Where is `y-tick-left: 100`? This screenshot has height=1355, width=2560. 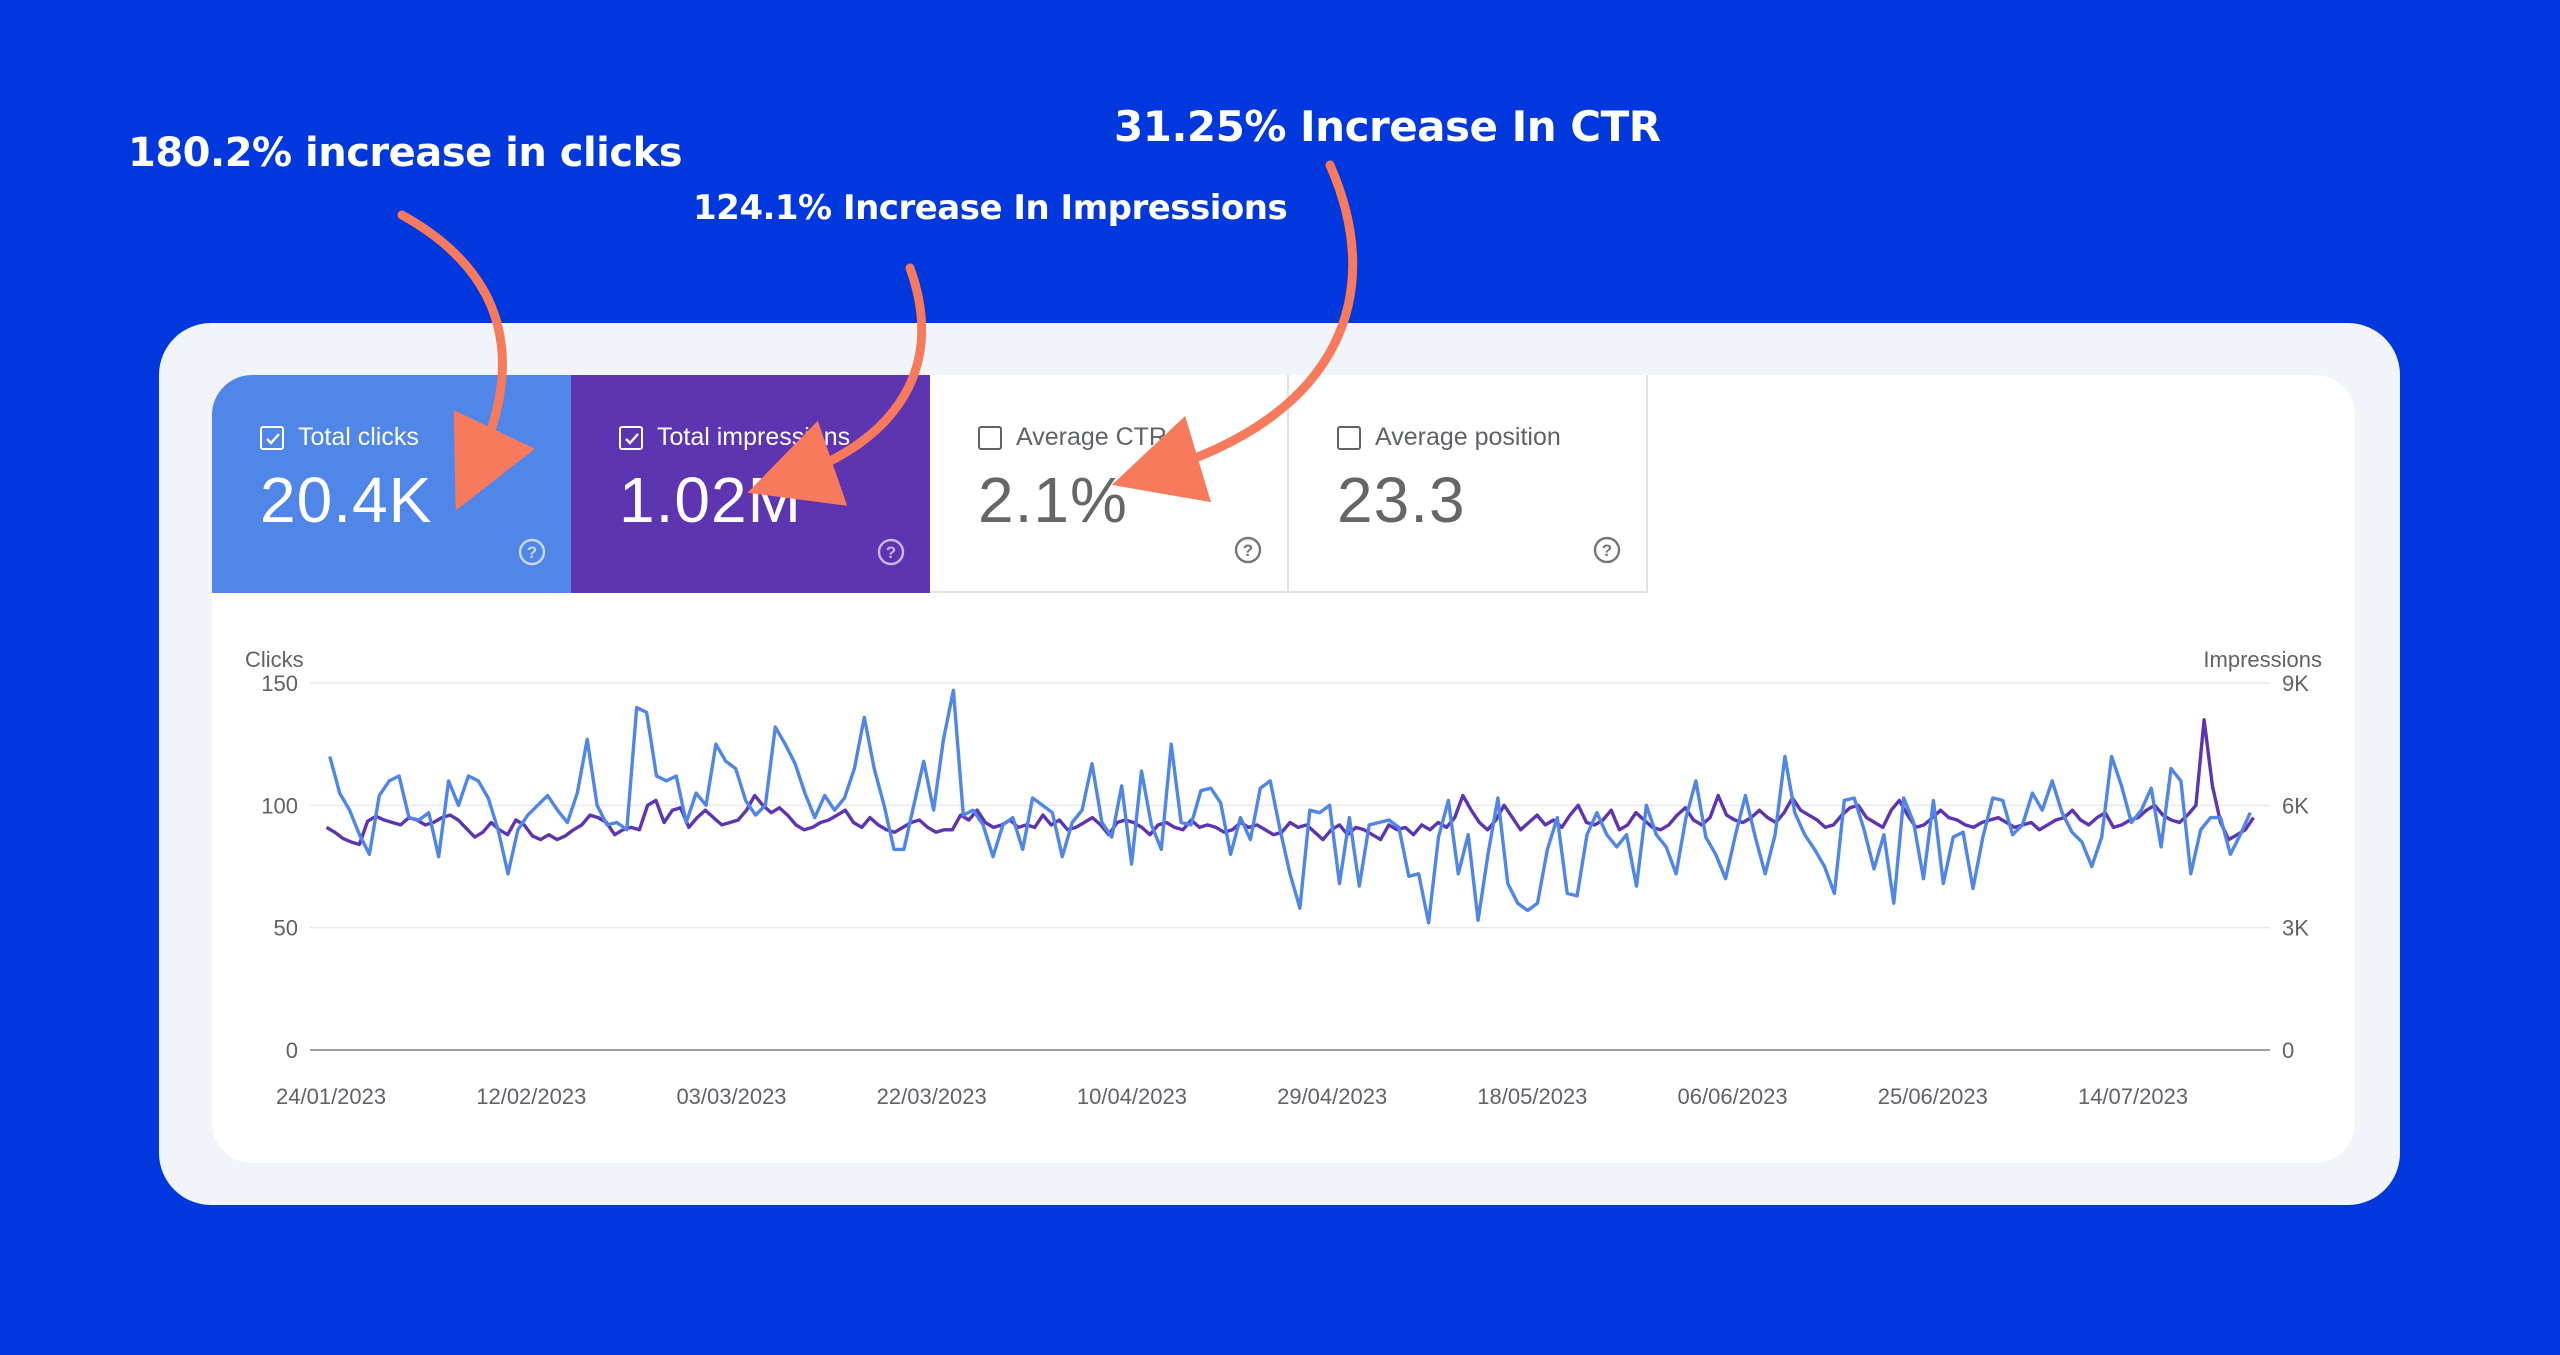 y-tick-left: 100 is located at coordinates (279, 805).